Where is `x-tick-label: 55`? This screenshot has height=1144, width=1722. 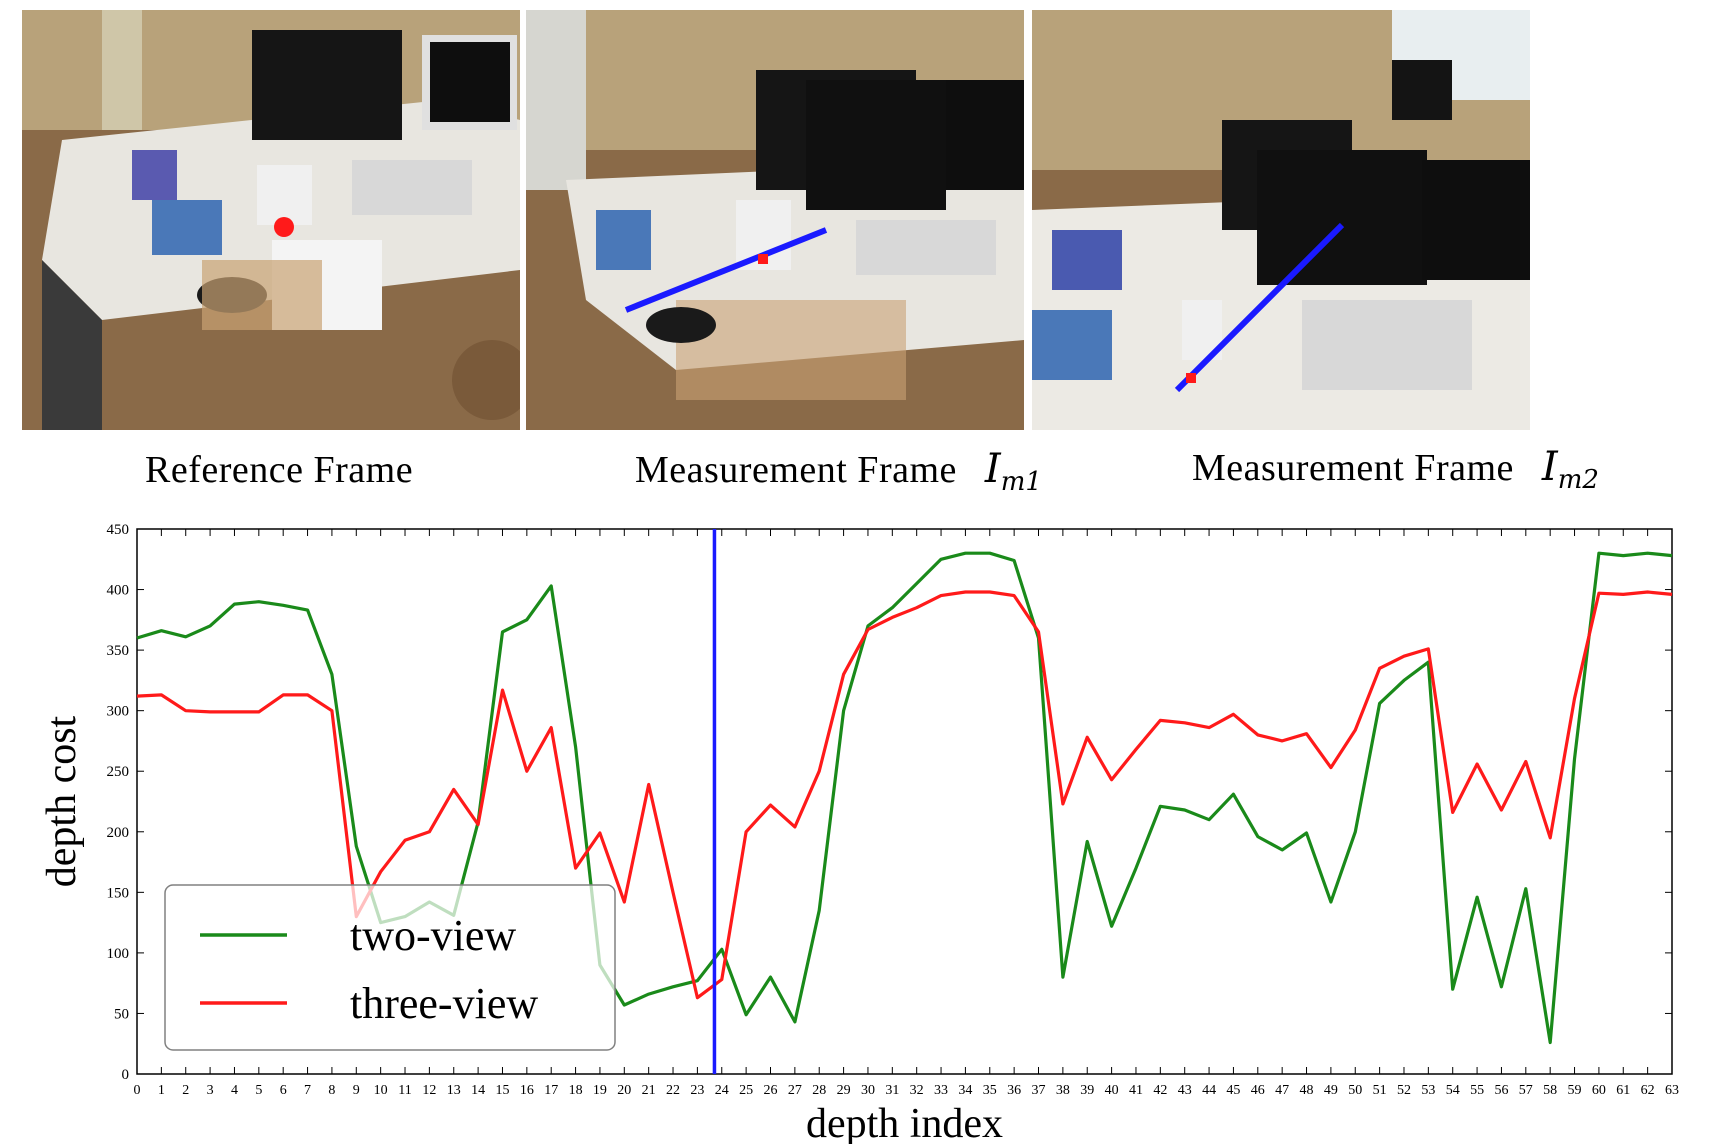 x-tick-label: 55 is located at coordinates (1477, 1090).